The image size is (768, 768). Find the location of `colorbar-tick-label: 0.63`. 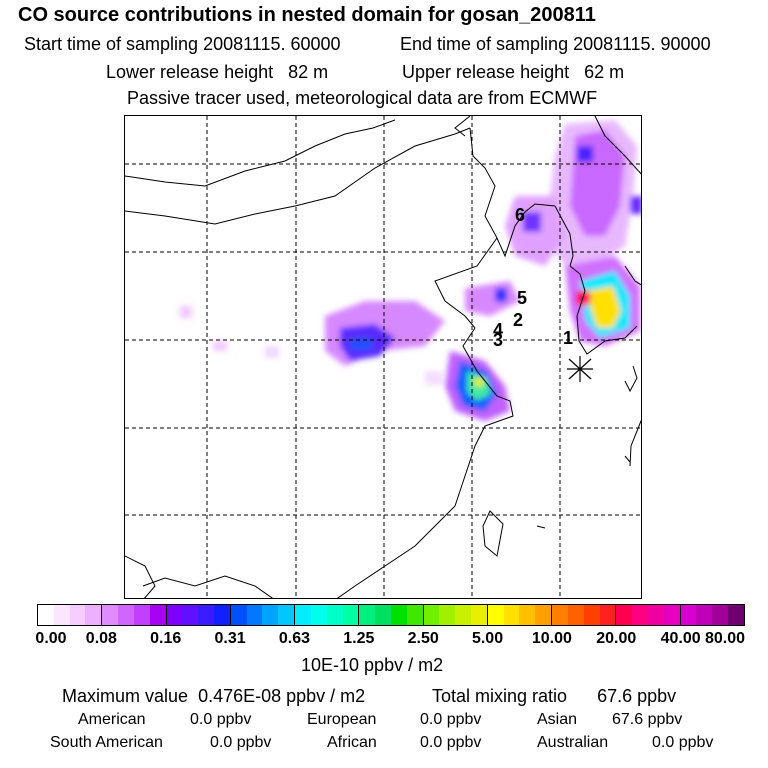

colorbar-tick-label: 0.63 is located at coordinates (294, 638).